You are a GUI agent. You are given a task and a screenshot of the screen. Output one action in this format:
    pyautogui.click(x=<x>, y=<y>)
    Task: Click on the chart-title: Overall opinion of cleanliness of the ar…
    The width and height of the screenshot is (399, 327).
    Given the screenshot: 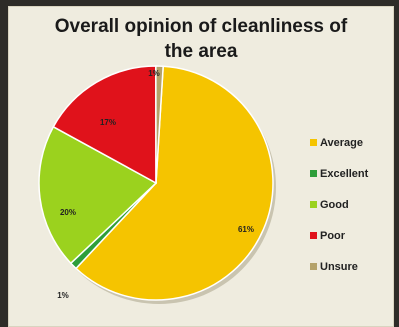 What is the action you would take?
    pyautogui.click(x=201, y=39)
    